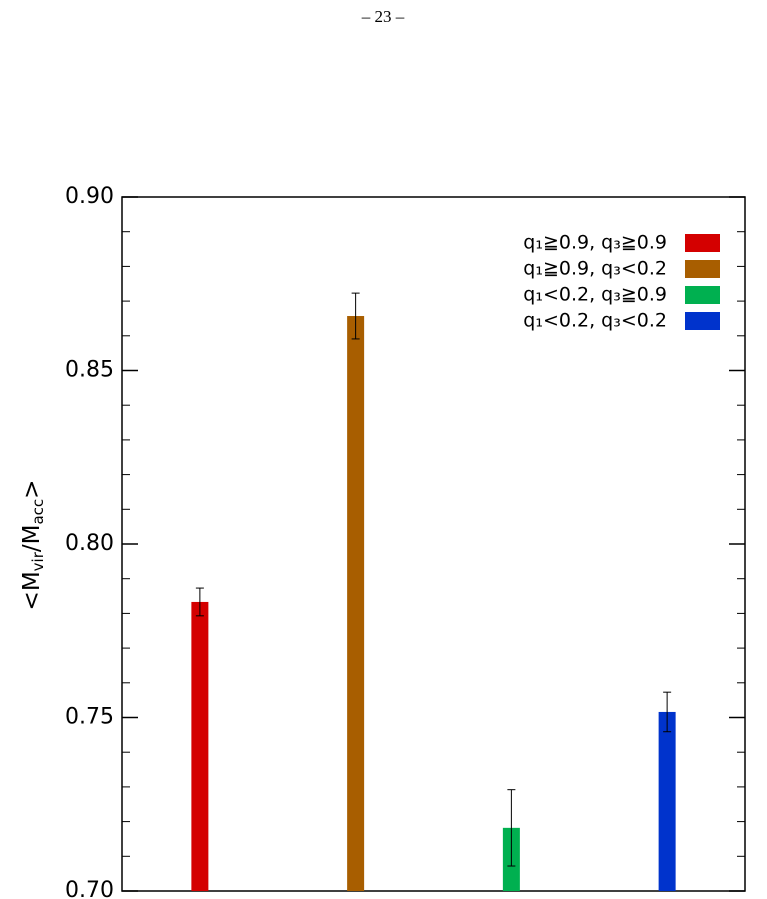 Image resolution: width=767 pixels, height=899 pixels. What do you see at coordinates (89, 370) in the screenshot?
I see `y-tick-label: 0.85` at bounding box center [89, 370].